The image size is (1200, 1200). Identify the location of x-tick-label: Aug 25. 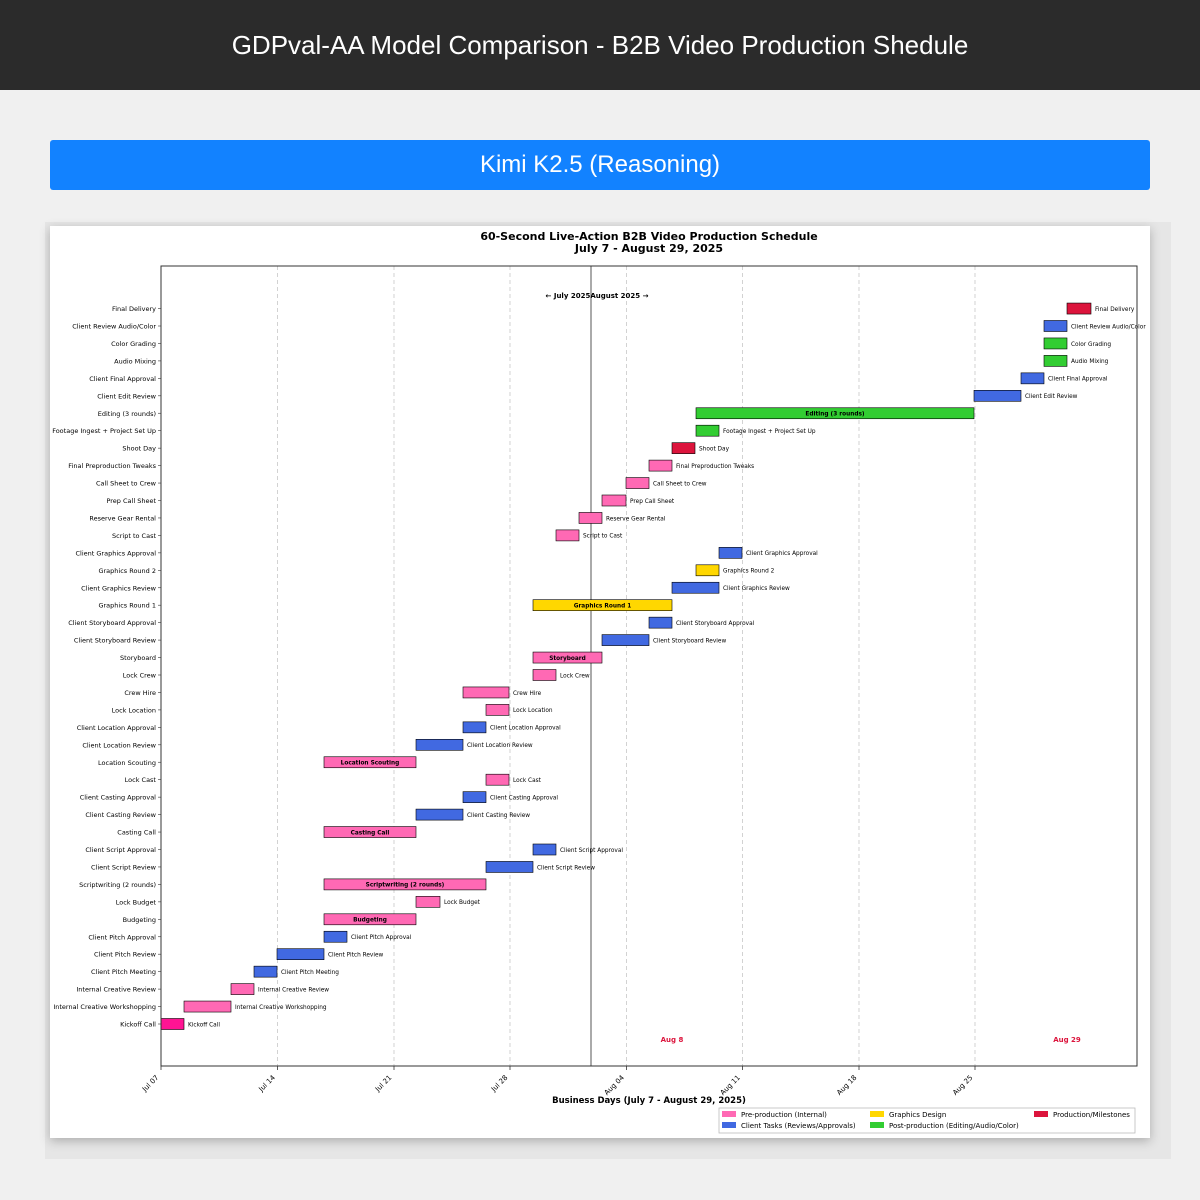
(962, 1085).